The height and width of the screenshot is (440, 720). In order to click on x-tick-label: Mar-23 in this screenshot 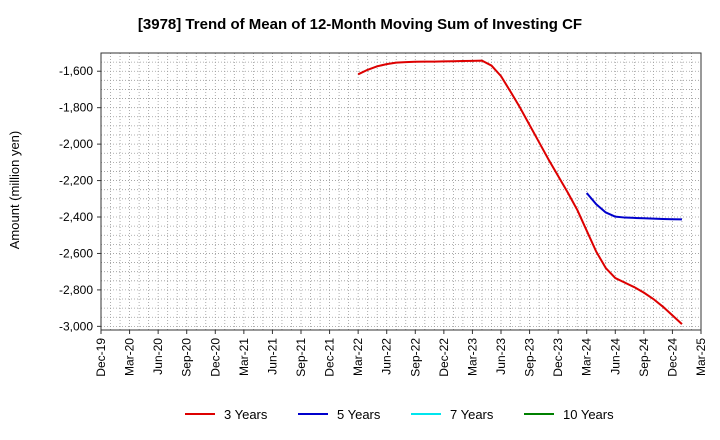, I will do `click(472, 357)`.